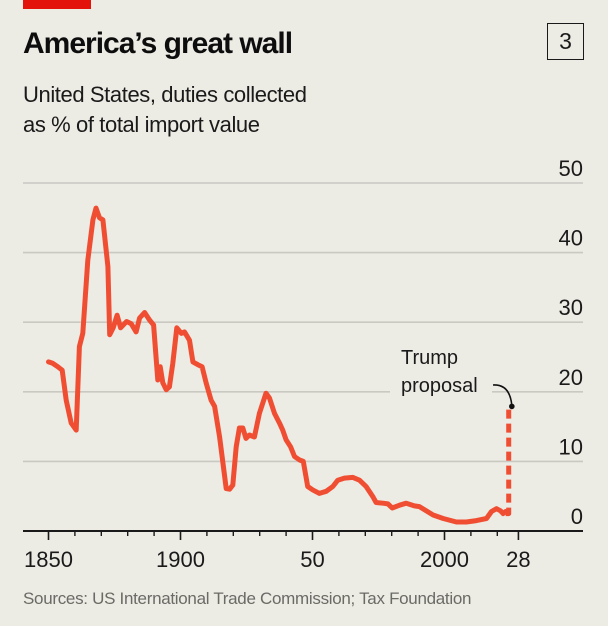  What do you see at coordinates (439, 386) in the screenshot?
I see `annotation-label-line-2: proposal` at bounding box center [439, 386].